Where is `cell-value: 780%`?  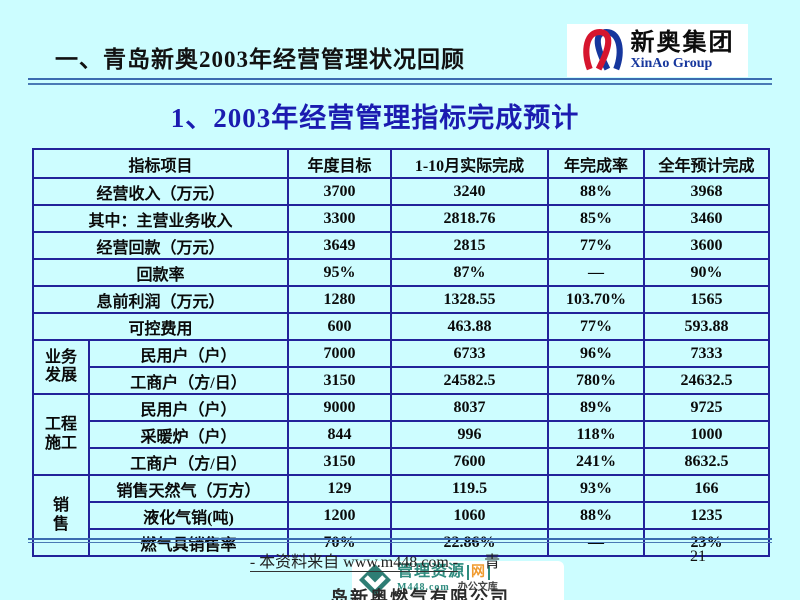
cell-value: 780% is located at coordinates (596, 380).